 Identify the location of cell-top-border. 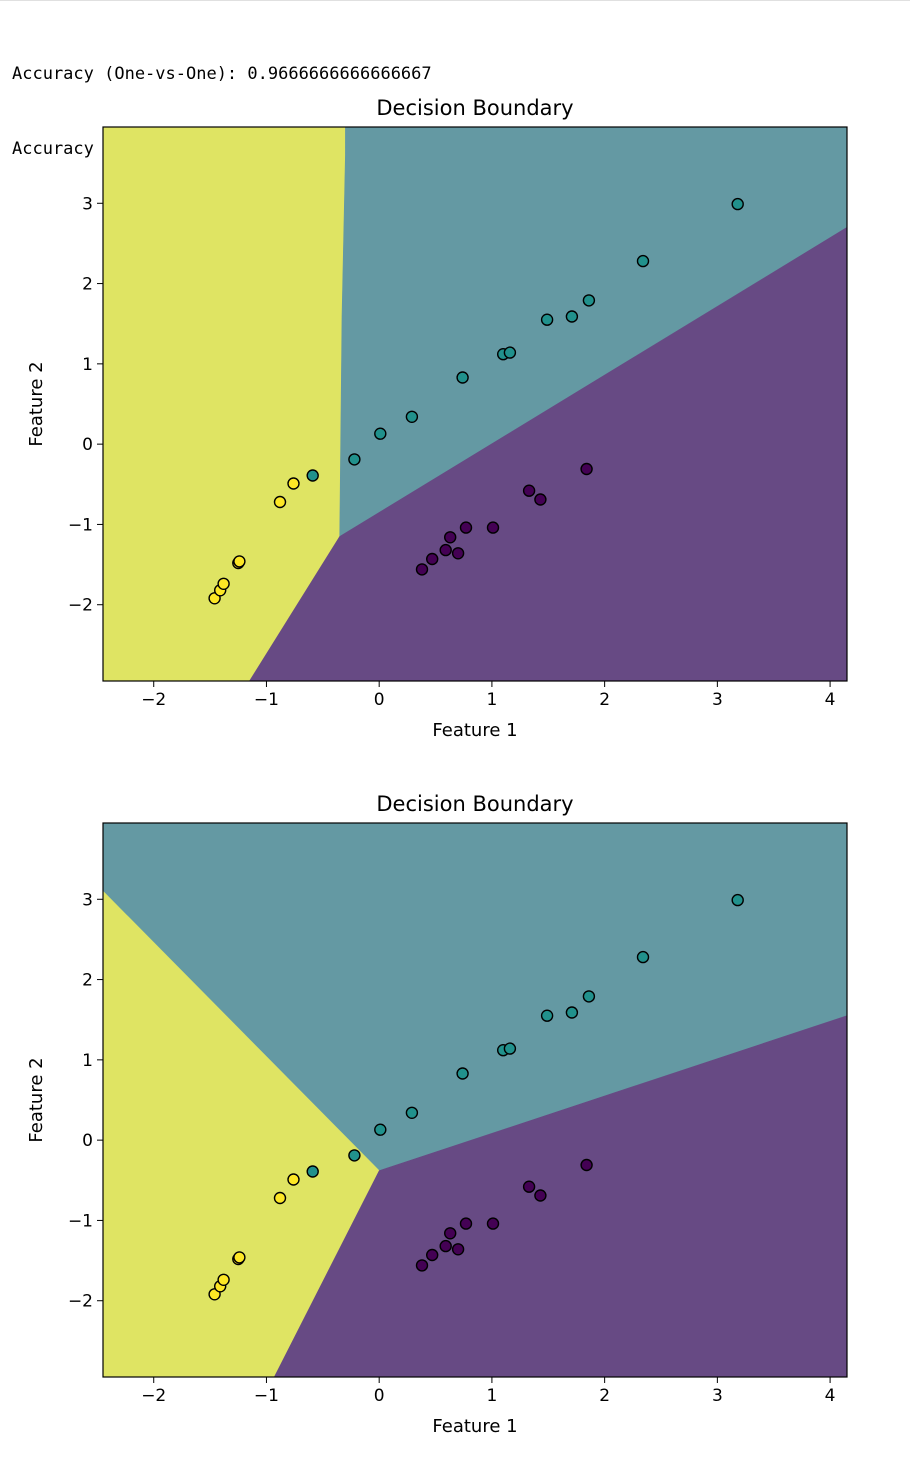
(455, 0).